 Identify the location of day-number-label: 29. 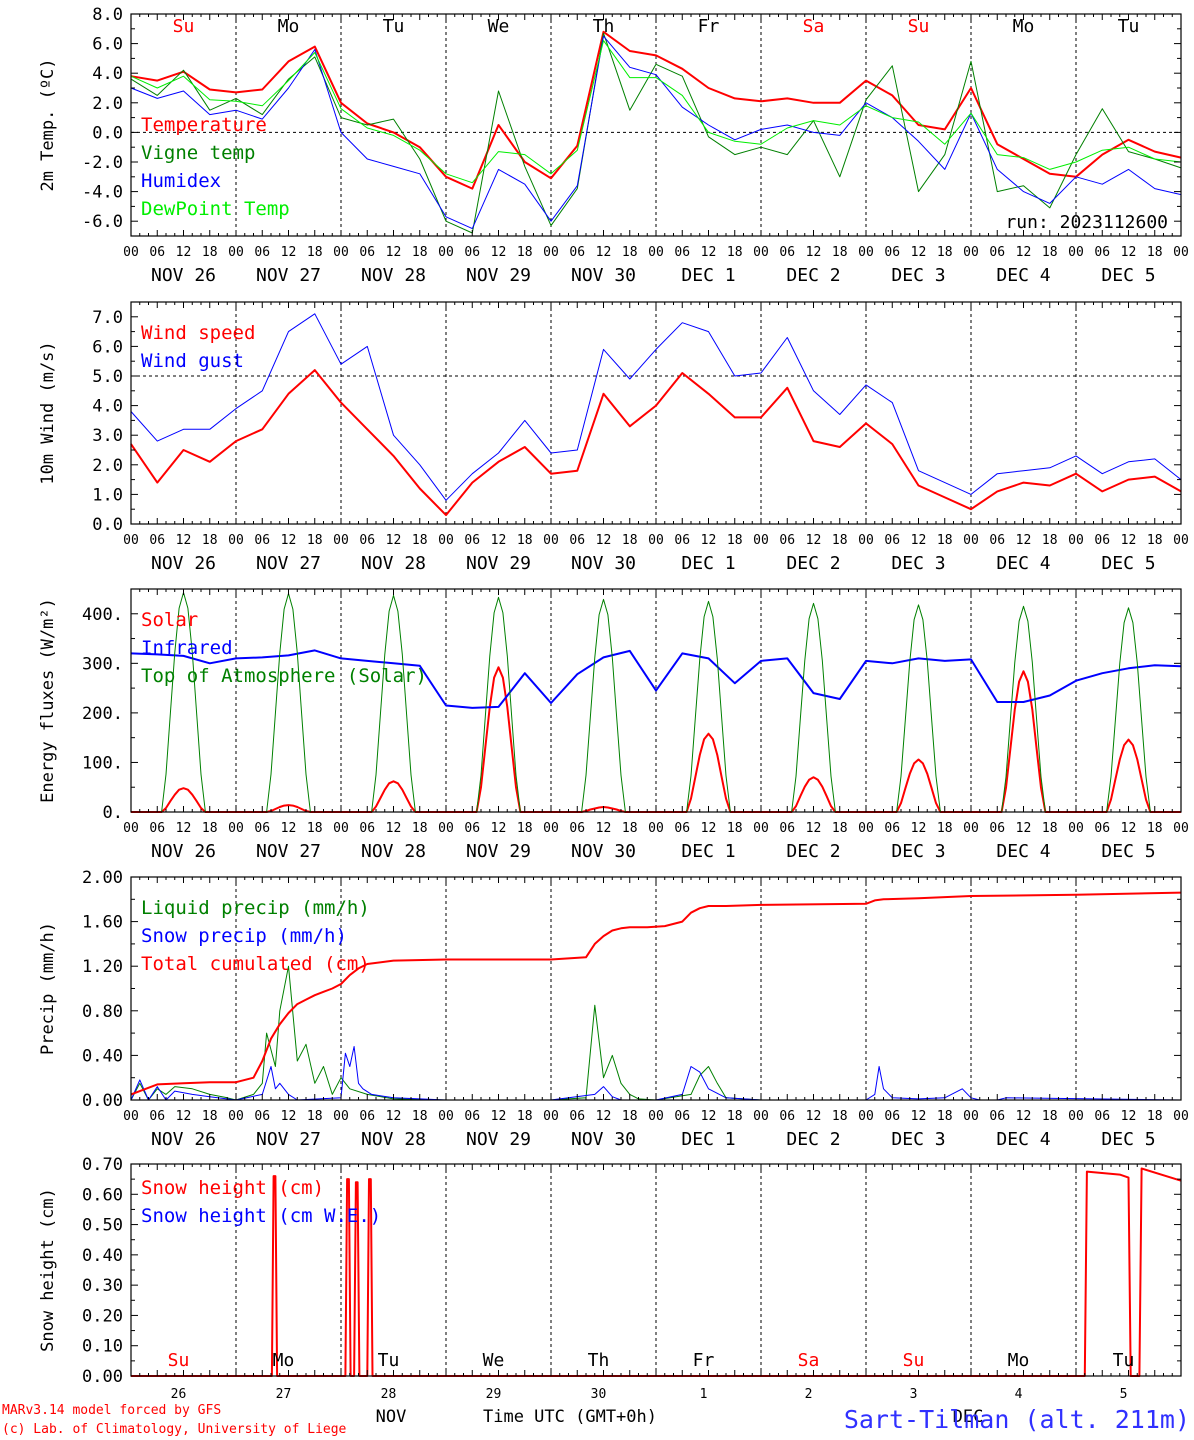
(494, 1394).